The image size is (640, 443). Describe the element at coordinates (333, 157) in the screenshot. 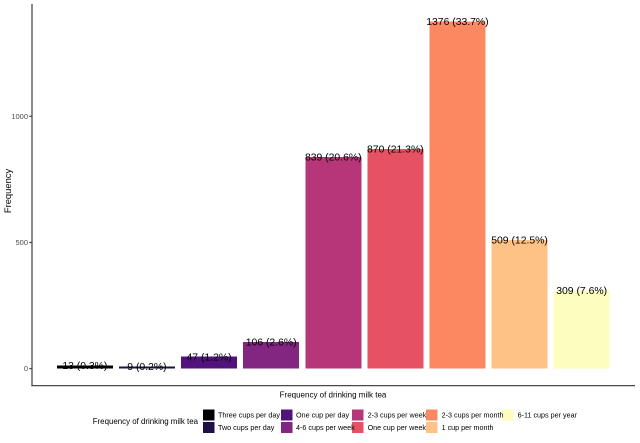

I see `svg-text: 839 (20.6%)` at that location.